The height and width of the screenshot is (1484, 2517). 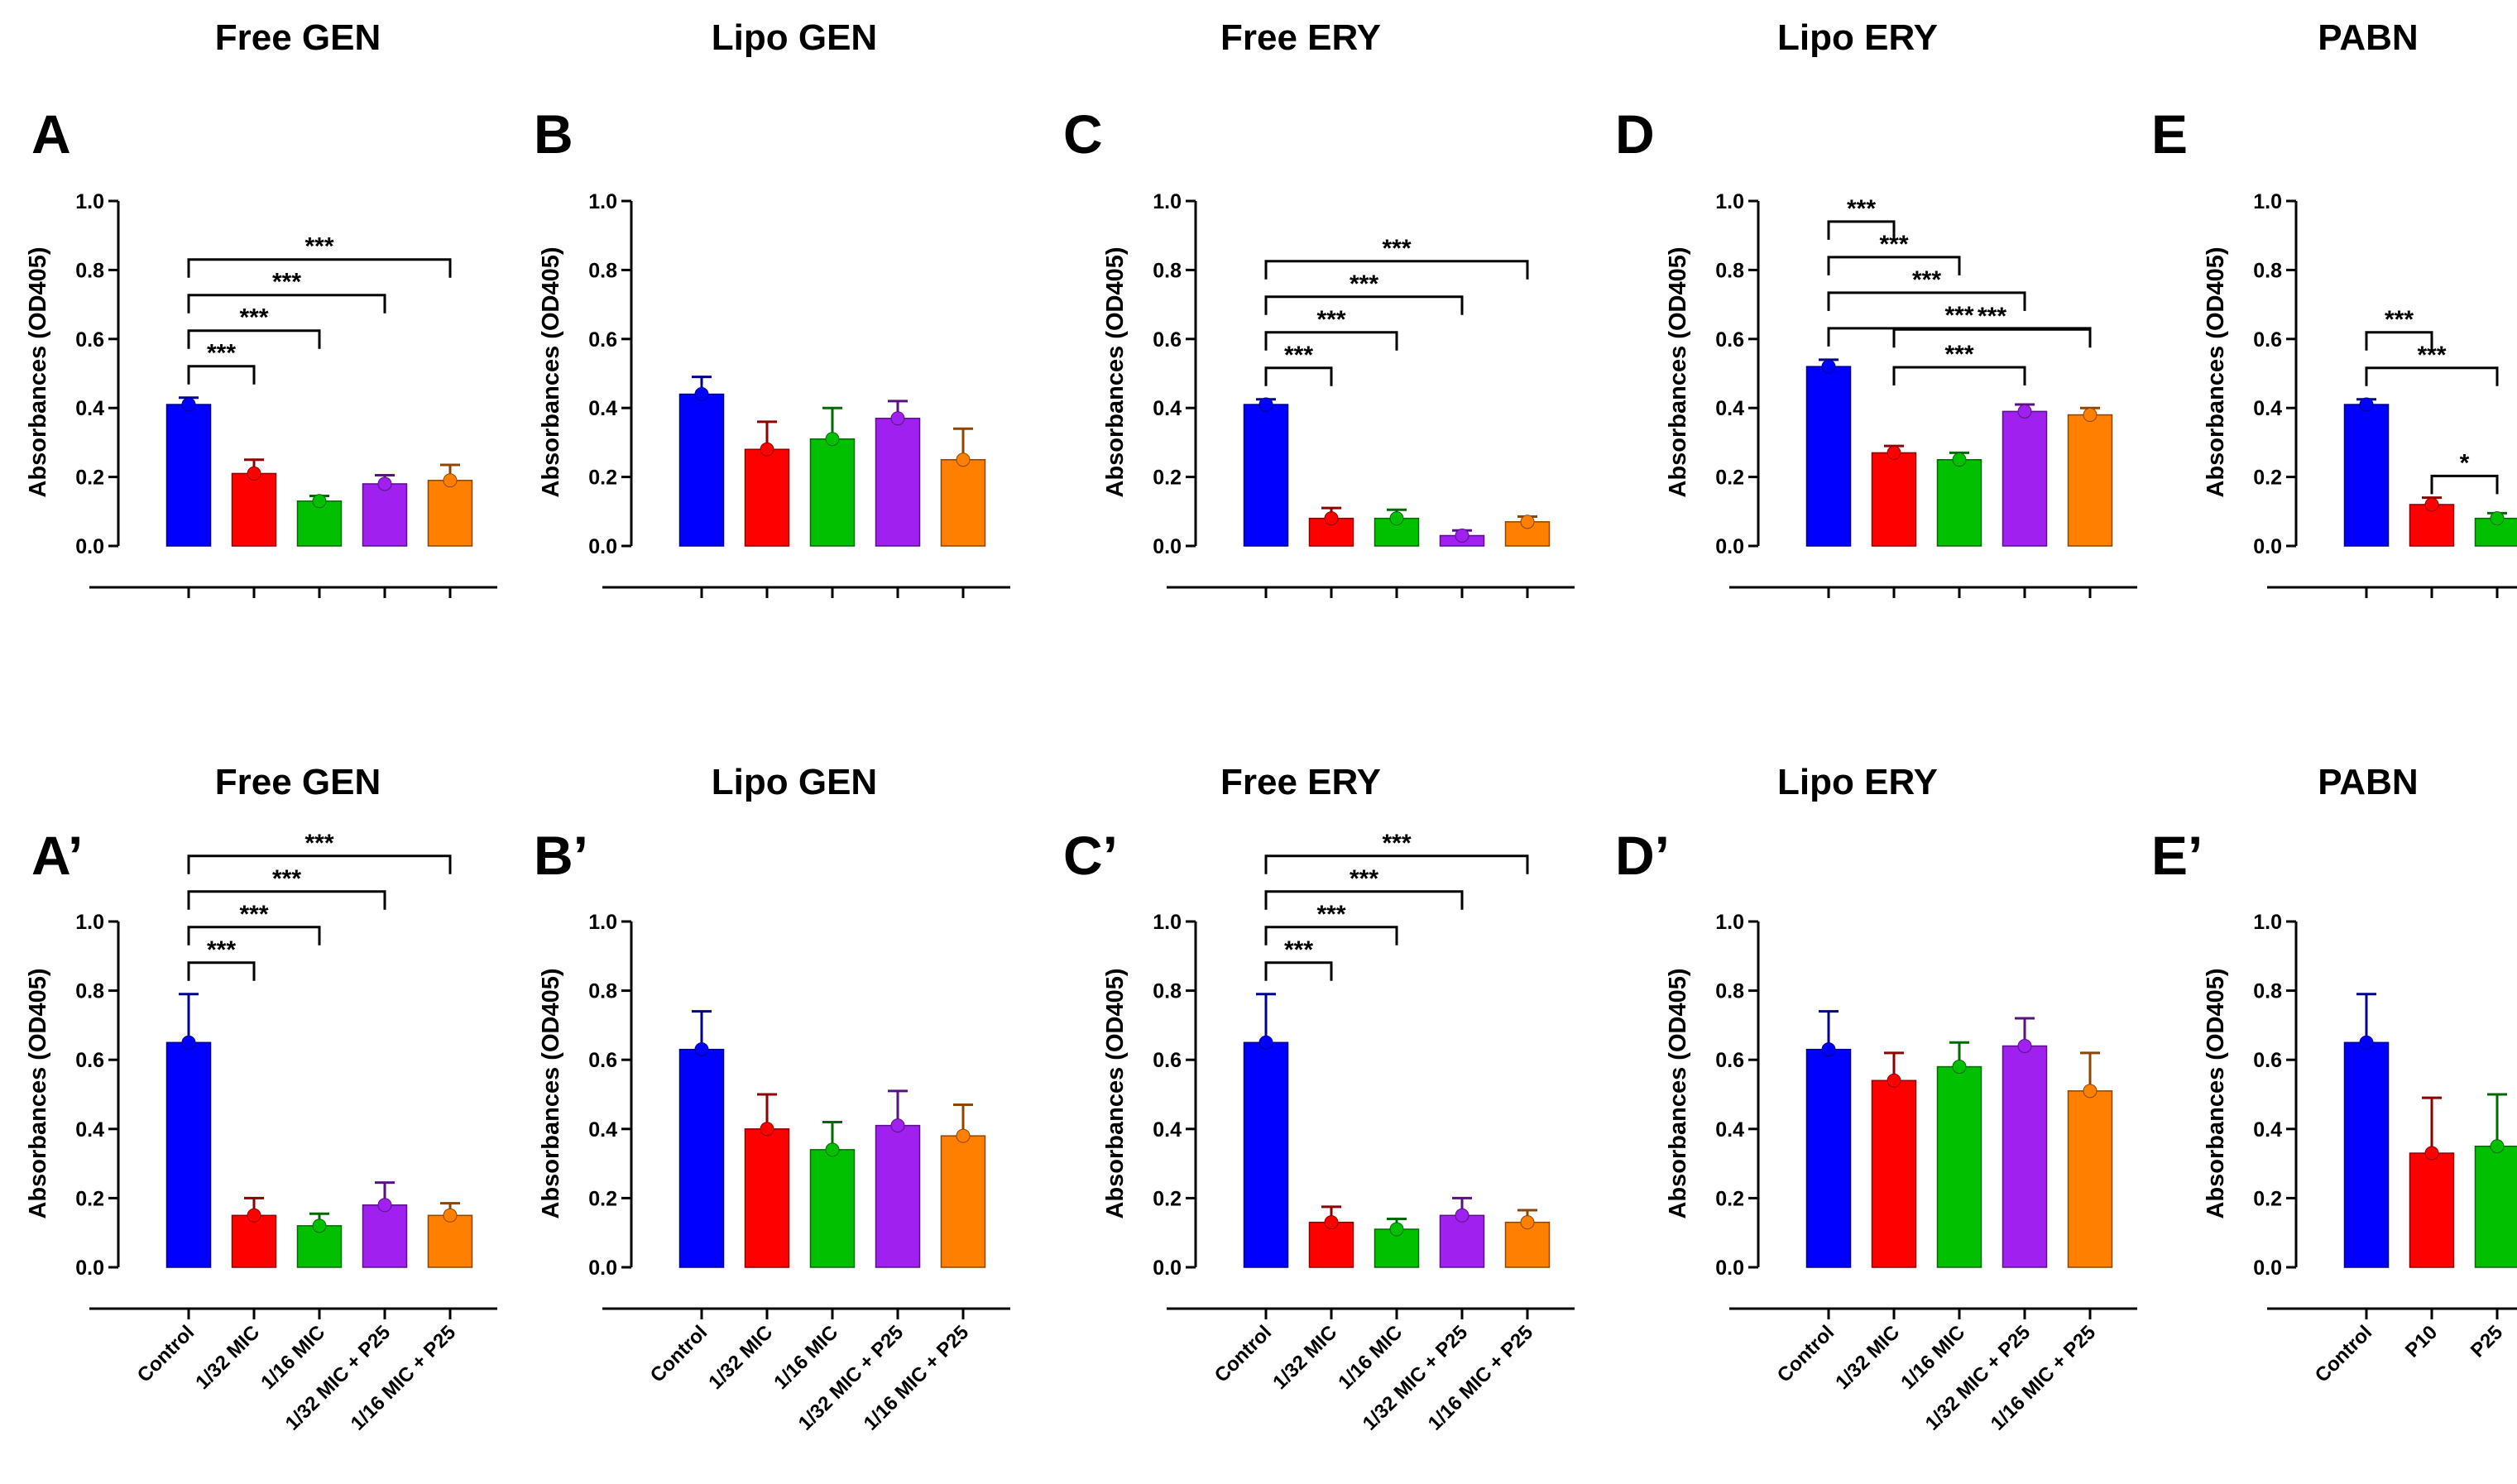 I want to click on x-tick-label: P25, so click(x=2487, y=1341).